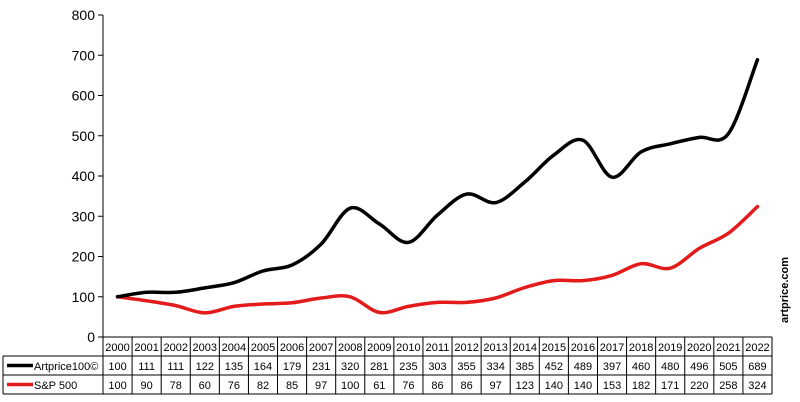 The image size is (800, 402). I want to click on x-tick-label: 2012, so click(466, 348).